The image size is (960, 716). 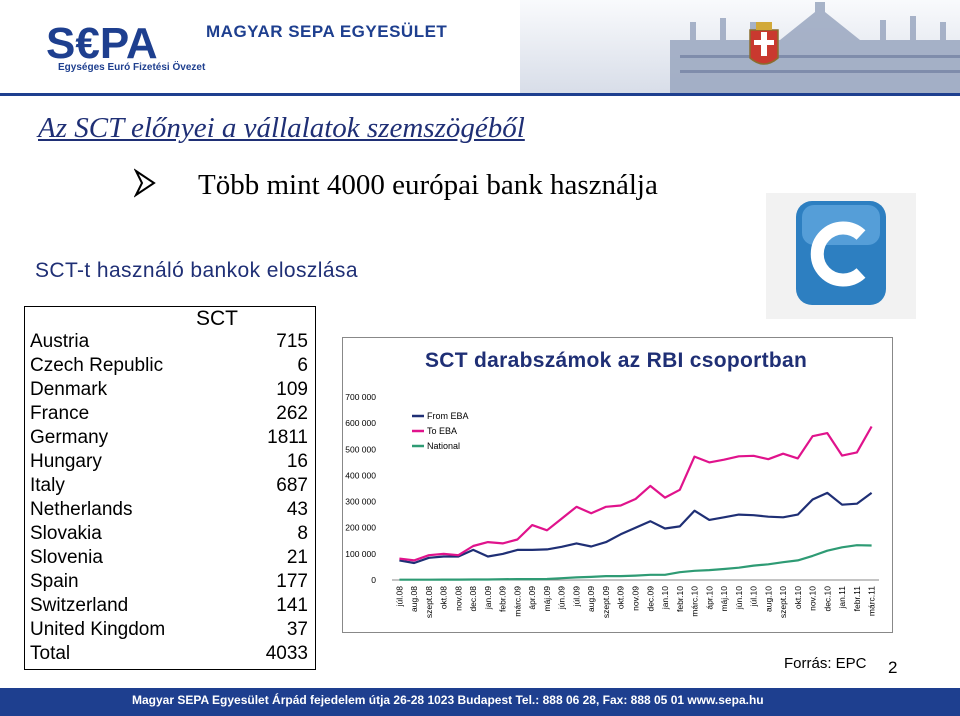 What do you see at coordinates (196, 270) in the screenshot?
I see `subtitle: SCT-t használó bankok eloszlása` at bounding box center [196, 270].